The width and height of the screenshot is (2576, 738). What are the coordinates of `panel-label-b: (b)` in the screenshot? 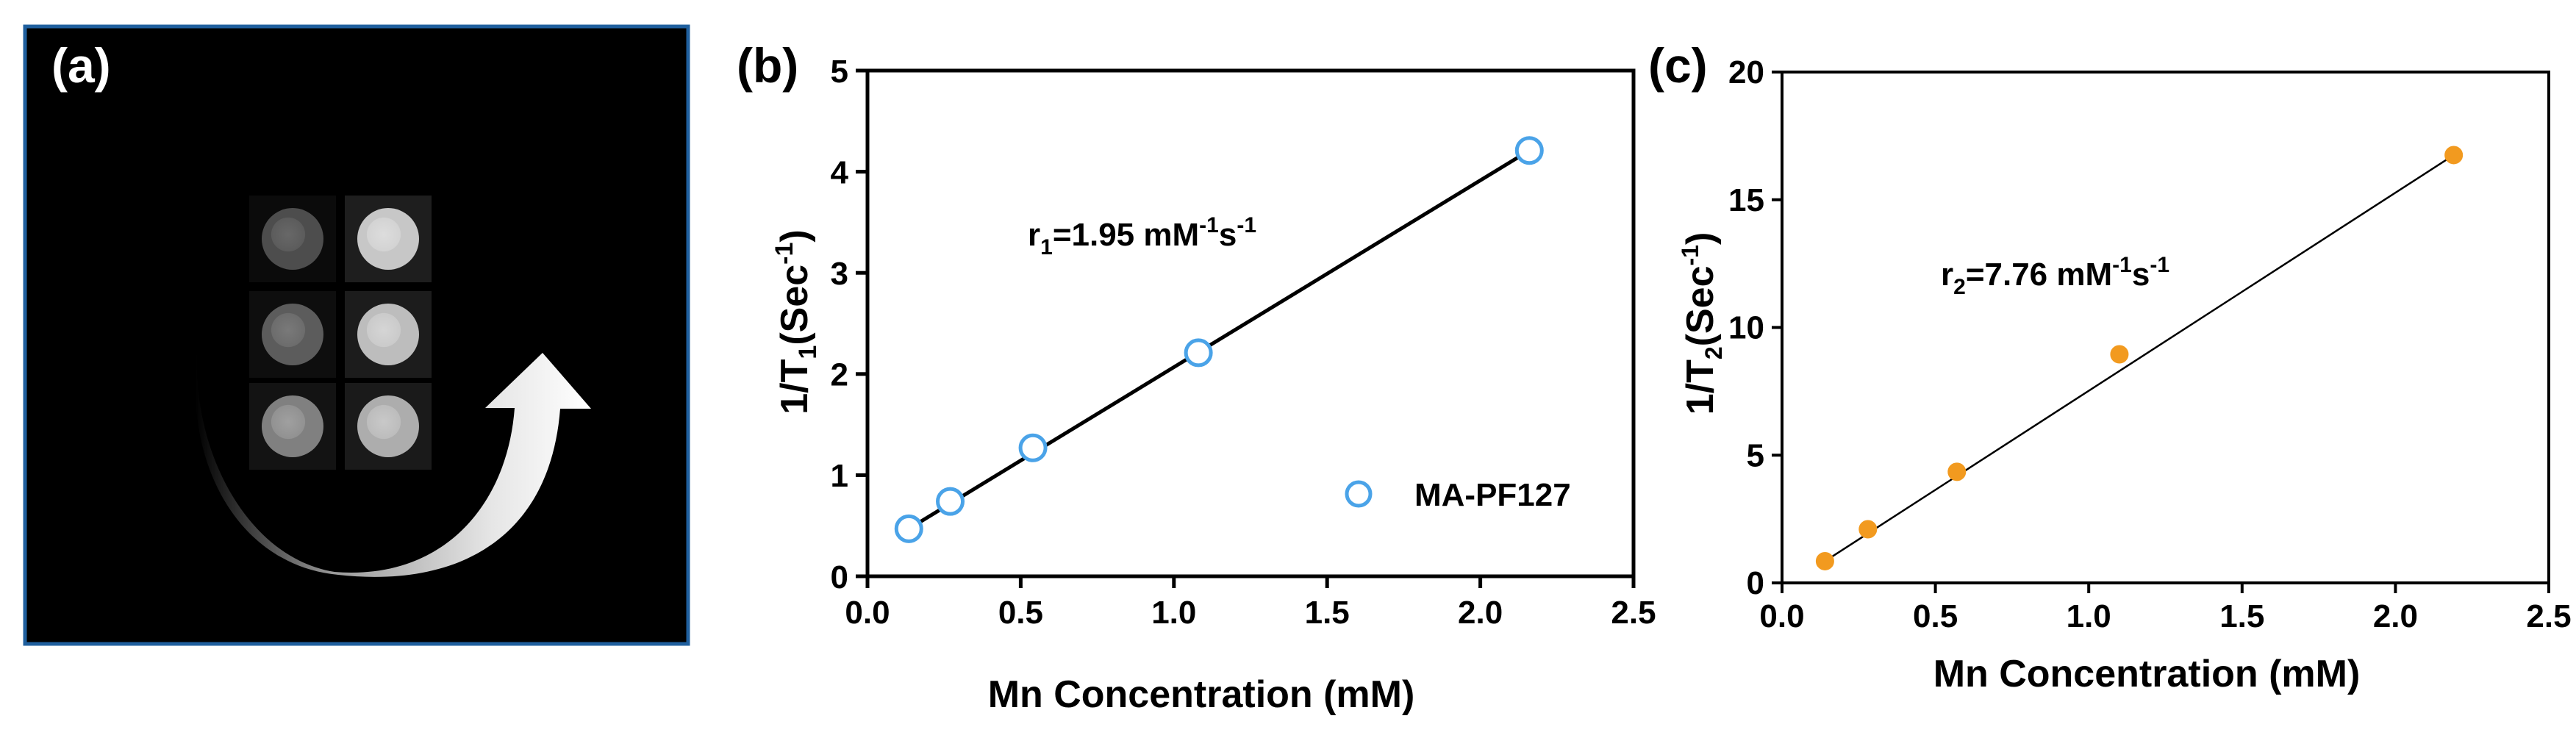 It's located at (767, 66).